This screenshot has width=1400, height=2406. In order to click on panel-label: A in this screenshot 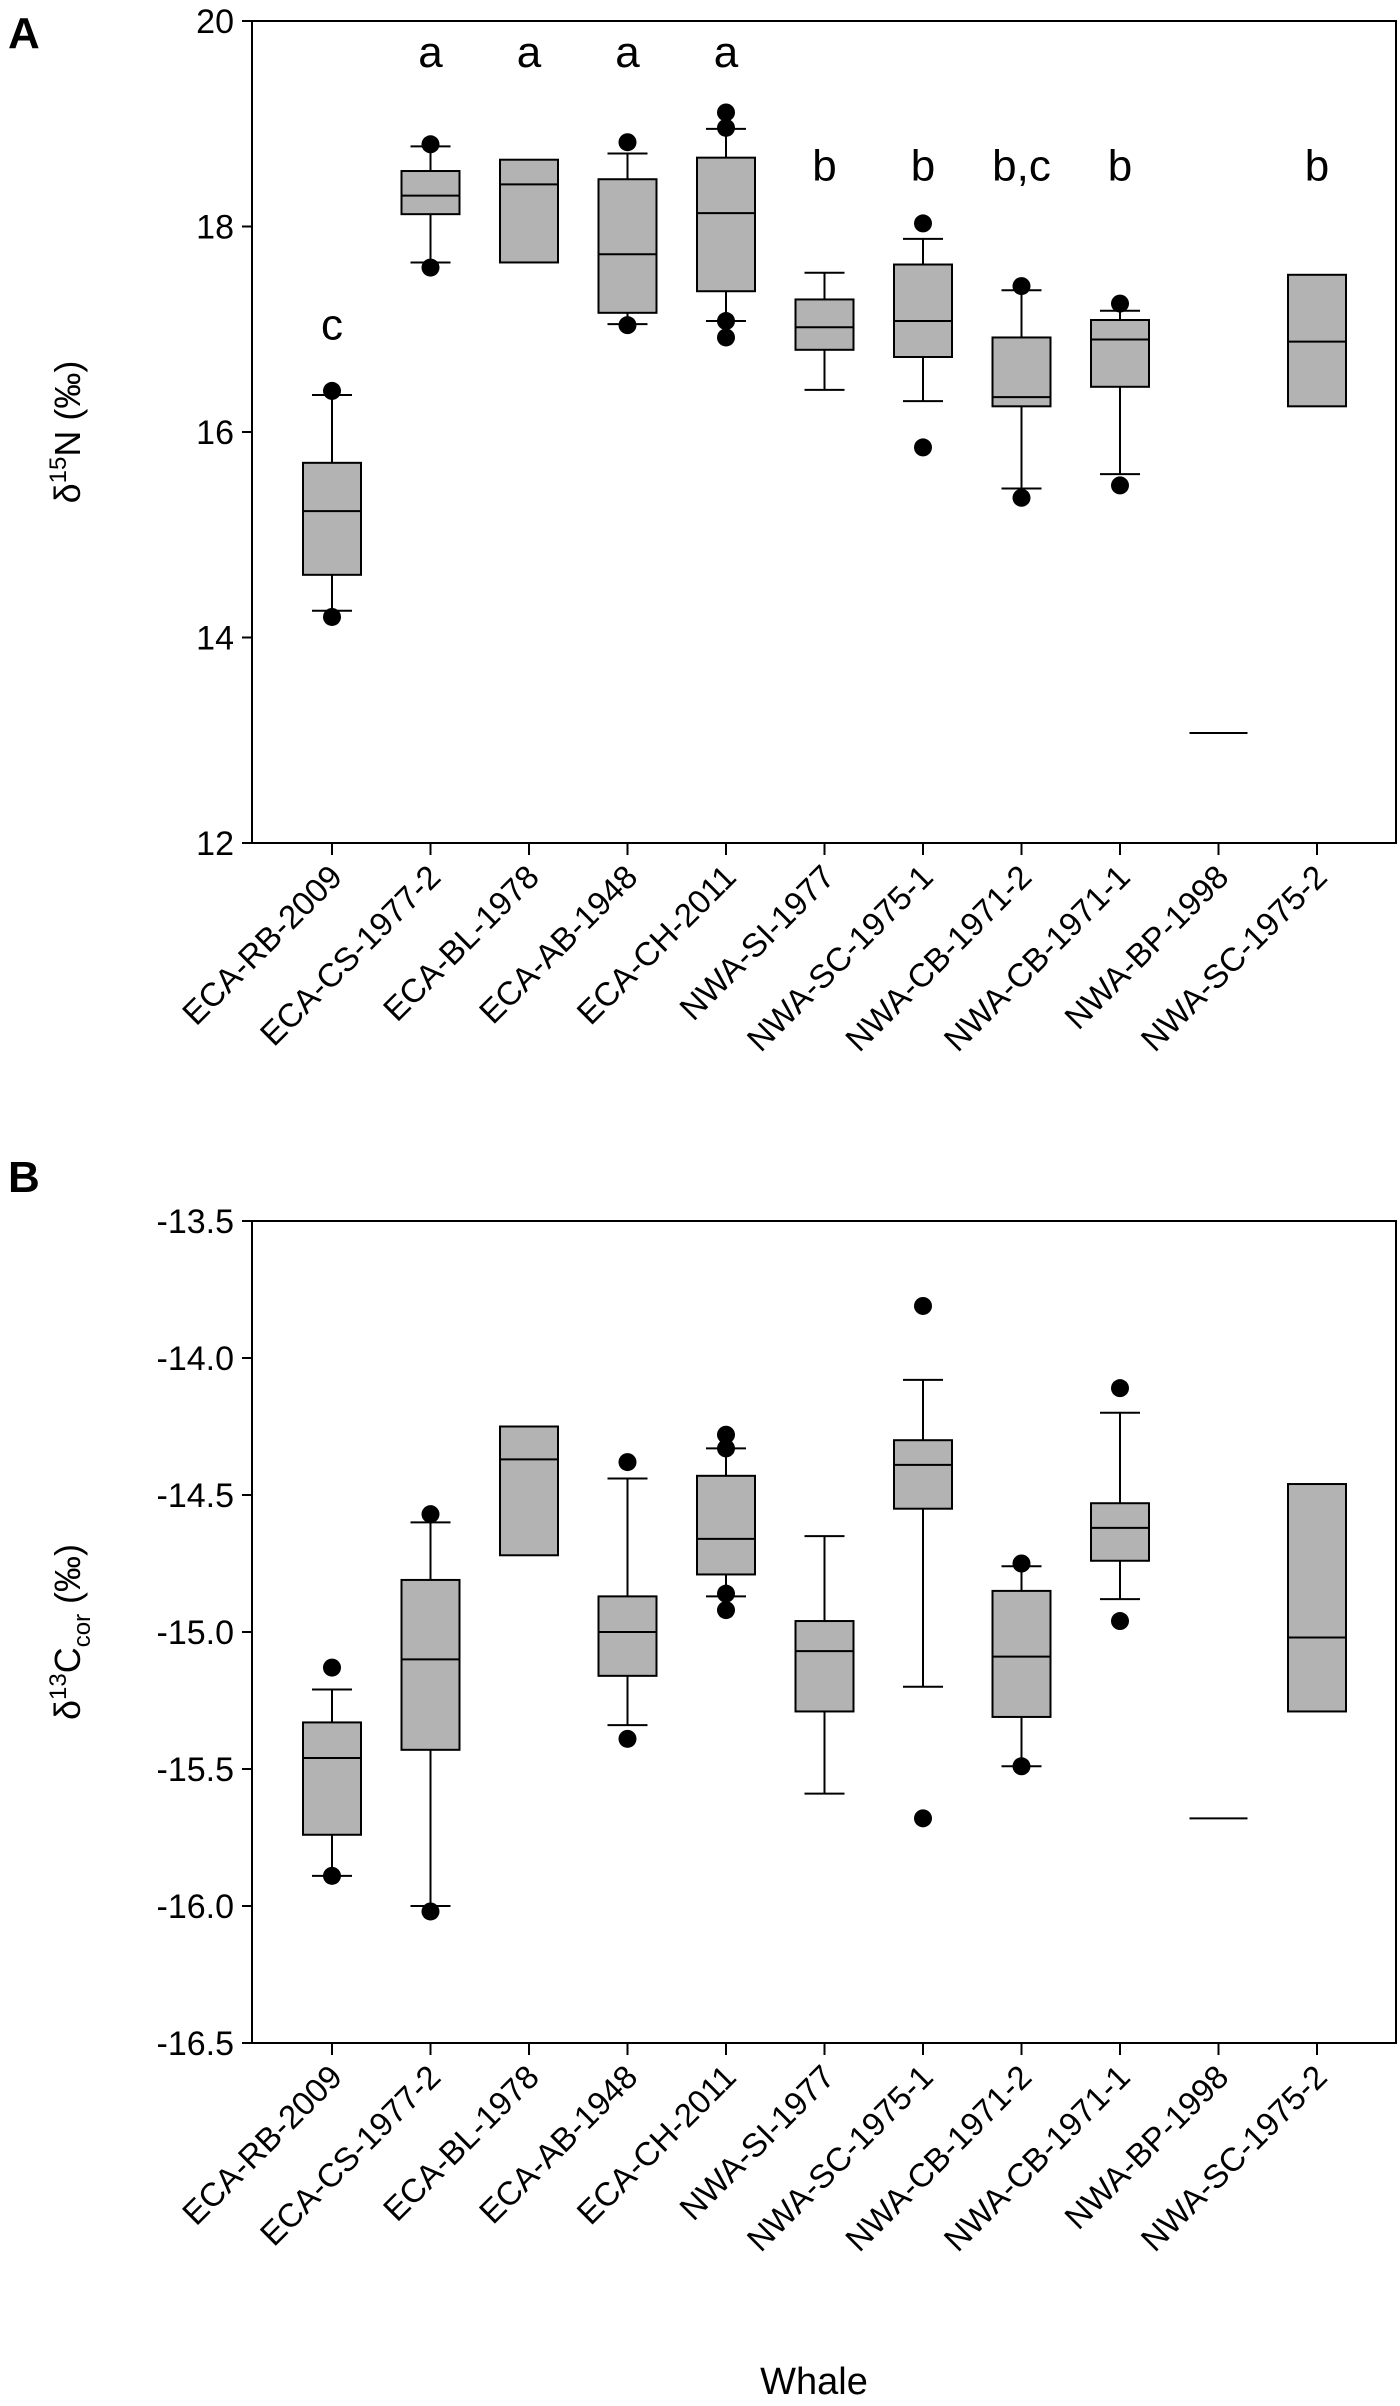, I will do `click(24, 33)`.